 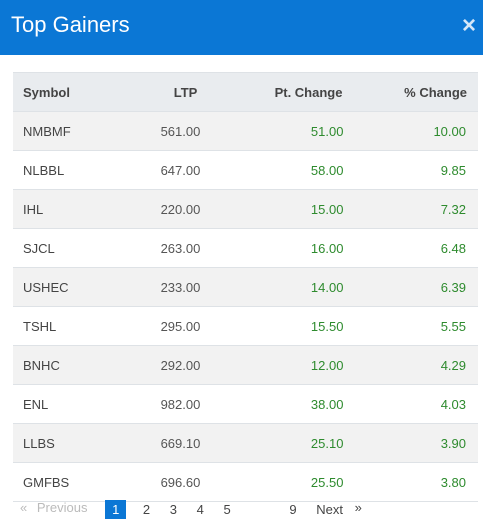 I want to click on table-row: TSHL 295.00 15.50 5.55, so click(x=245, y=326).